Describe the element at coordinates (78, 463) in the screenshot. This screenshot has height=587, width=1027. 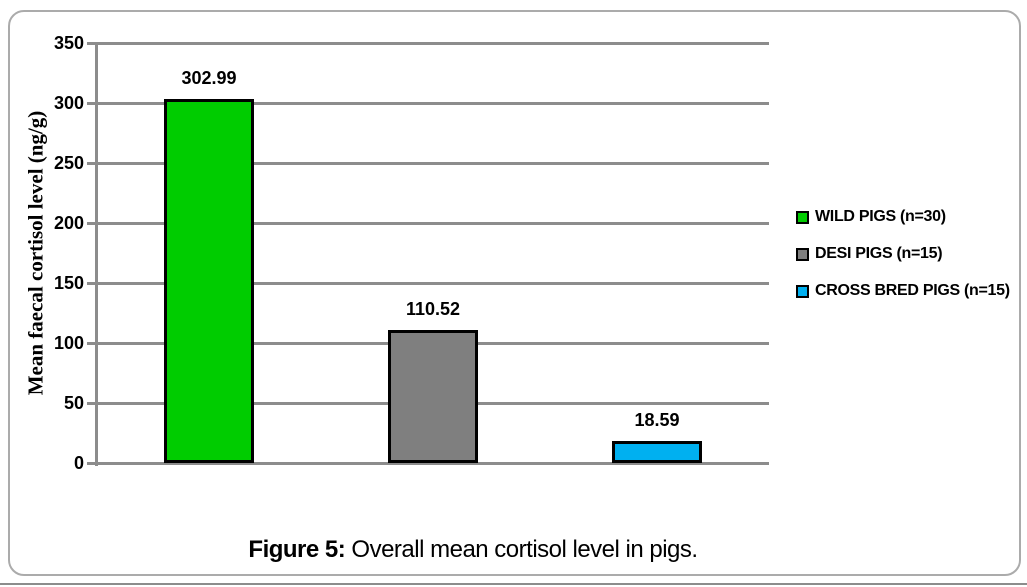
I see `y-tick-label: 0` at that location.